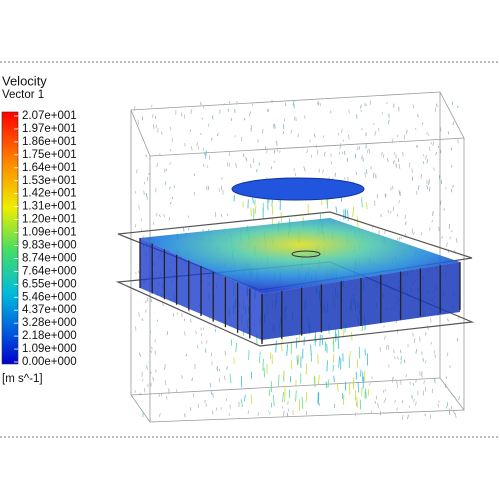 This screenshot has height=500, width=500. What do you see at coordinates (49, 336) in the screenshot?
I see `legend-label: 2.18e+000` at bounding box center [49, 336].